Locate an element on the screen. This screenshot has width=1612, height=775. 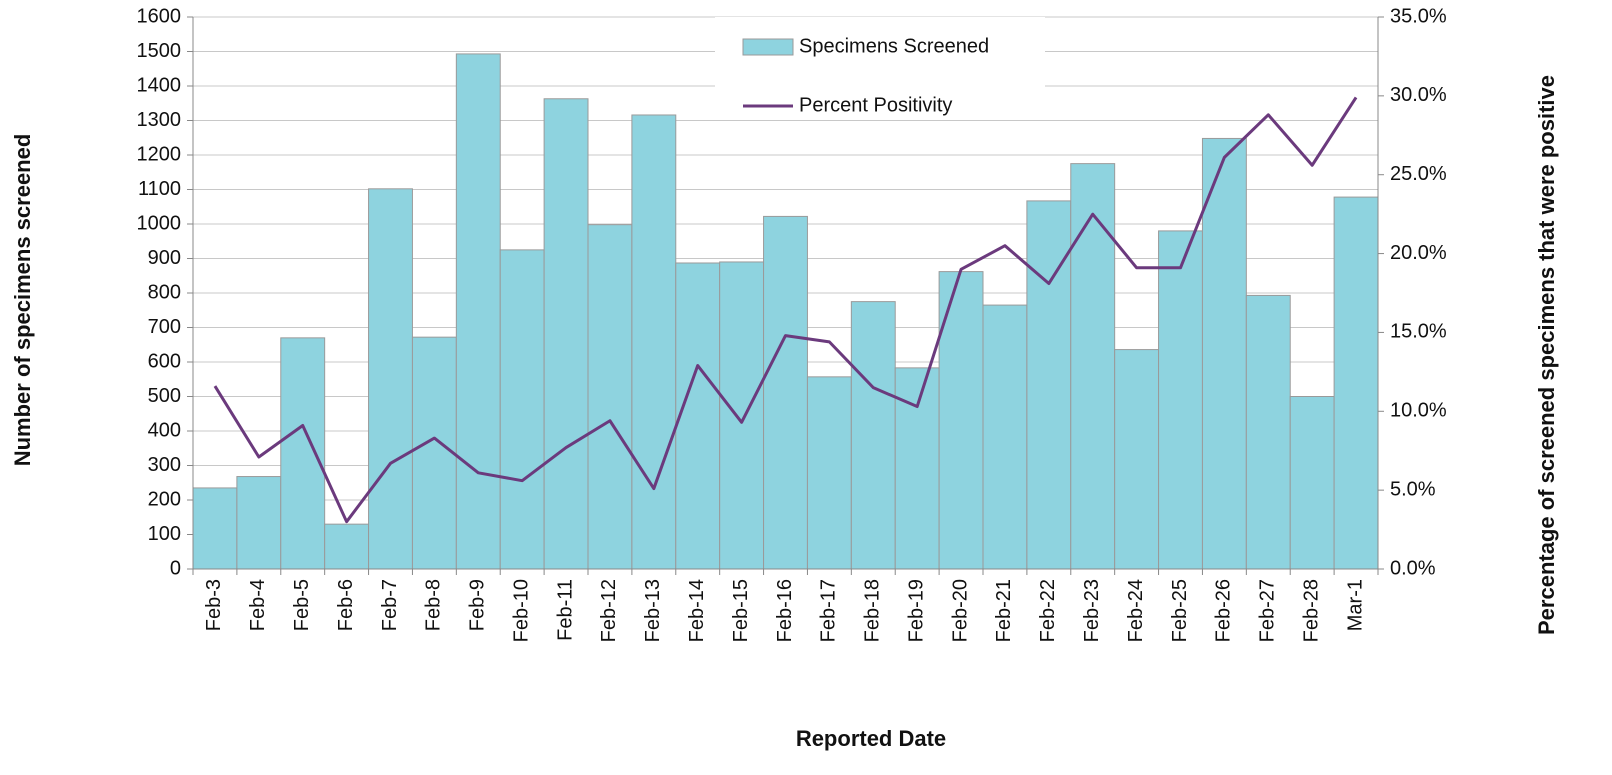
y-axis-title: Number of specimens screened is located at coordinates (22, 300).